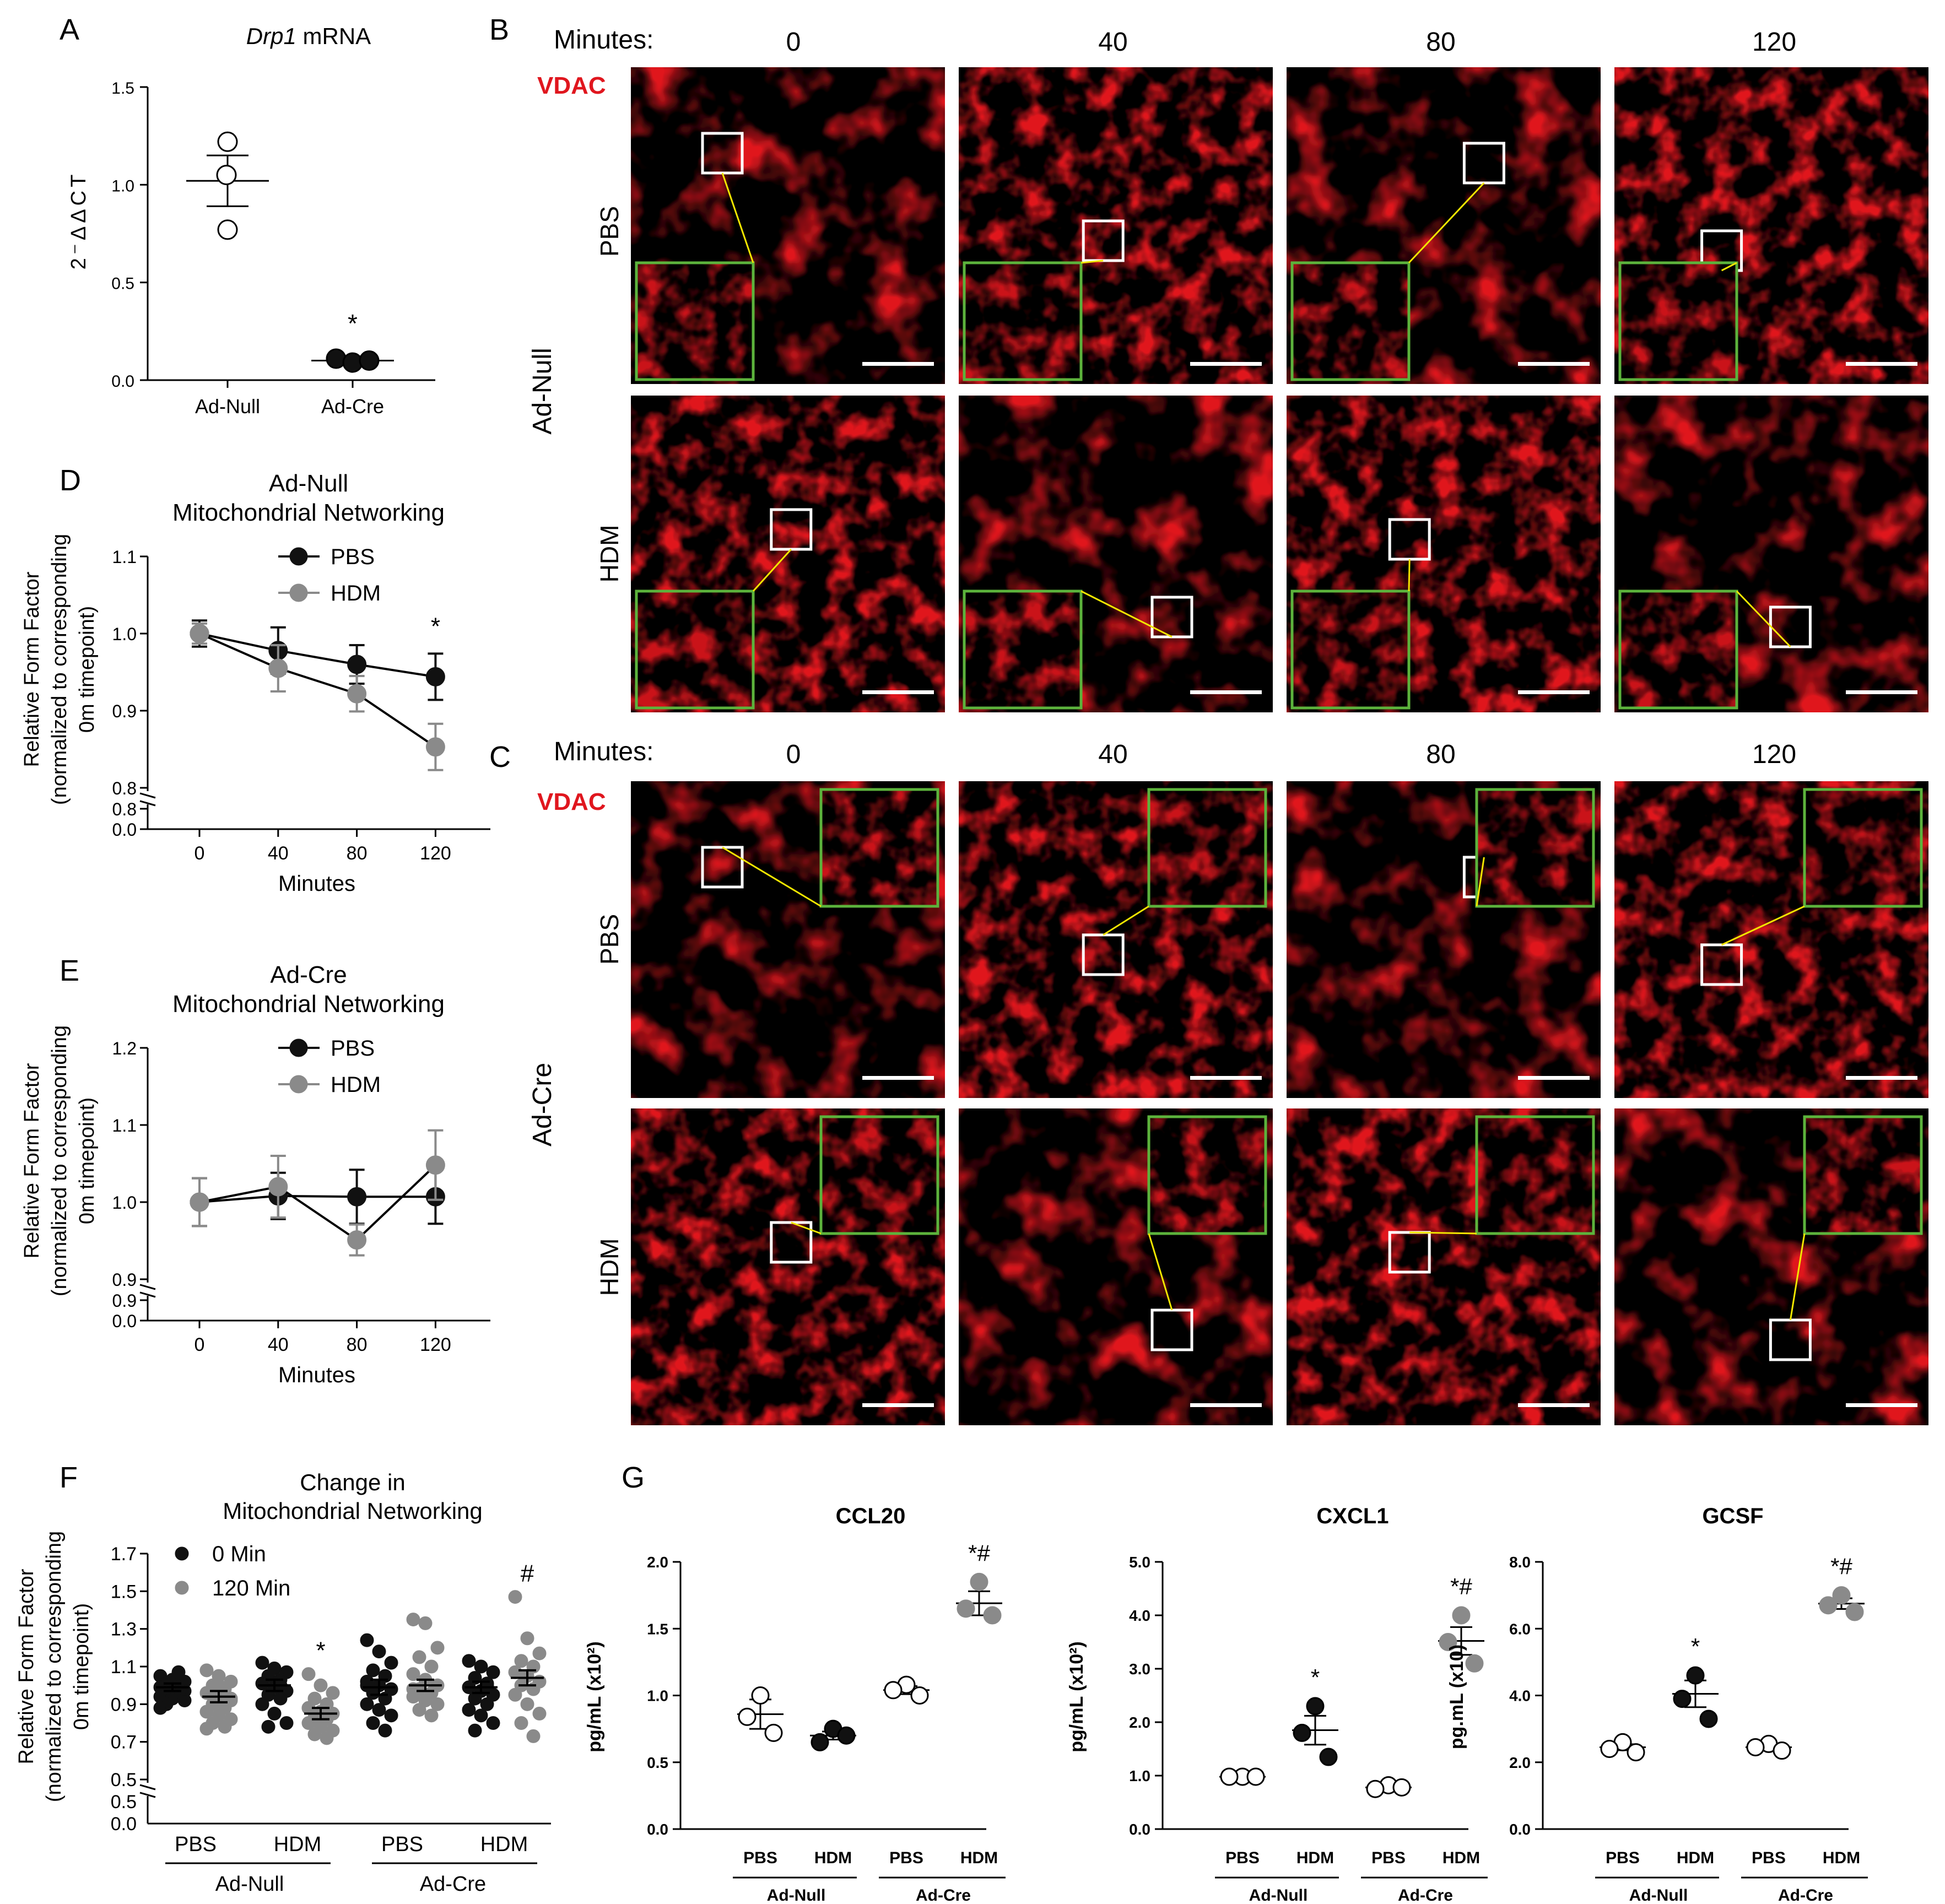 The height and width of the screenshot is (1904, 1945). What do you see at coordinates (78, 220) in the screenshot?
I see `y-axis-label: 2⁻ΔΔCT` at bounding box center [78, 220].